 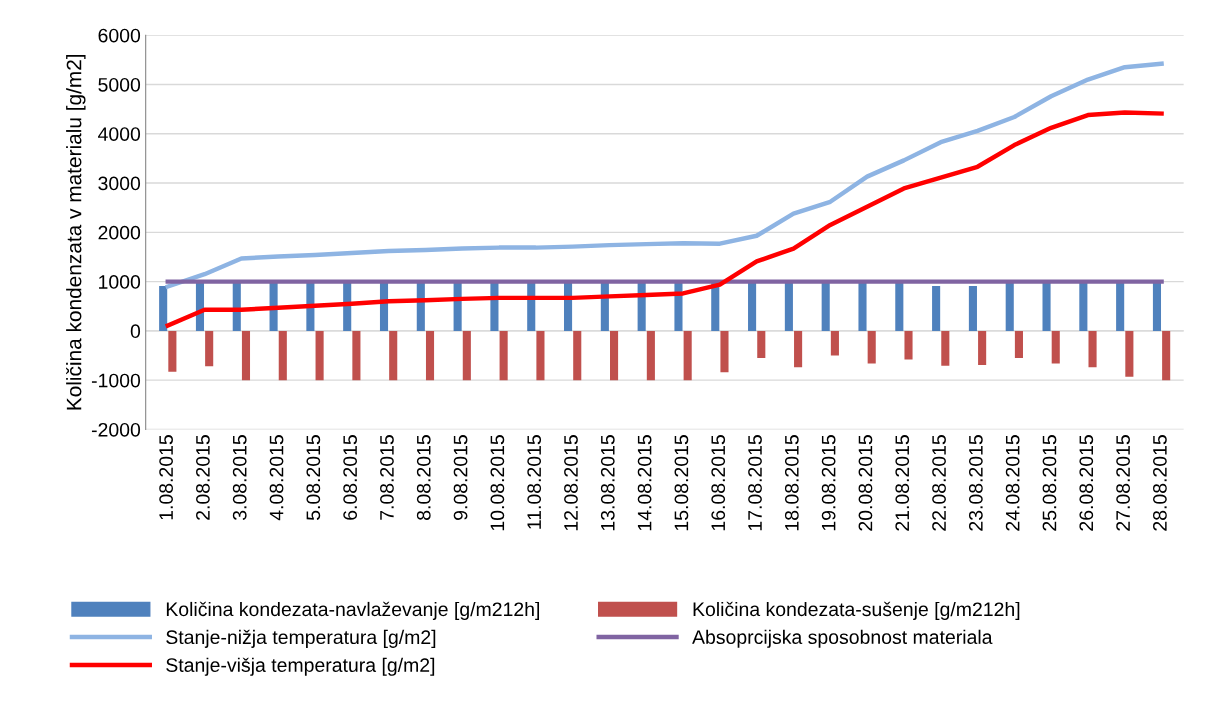 I want to click on x-tick-label: 19.08.2015, so click(x=828, y=483).